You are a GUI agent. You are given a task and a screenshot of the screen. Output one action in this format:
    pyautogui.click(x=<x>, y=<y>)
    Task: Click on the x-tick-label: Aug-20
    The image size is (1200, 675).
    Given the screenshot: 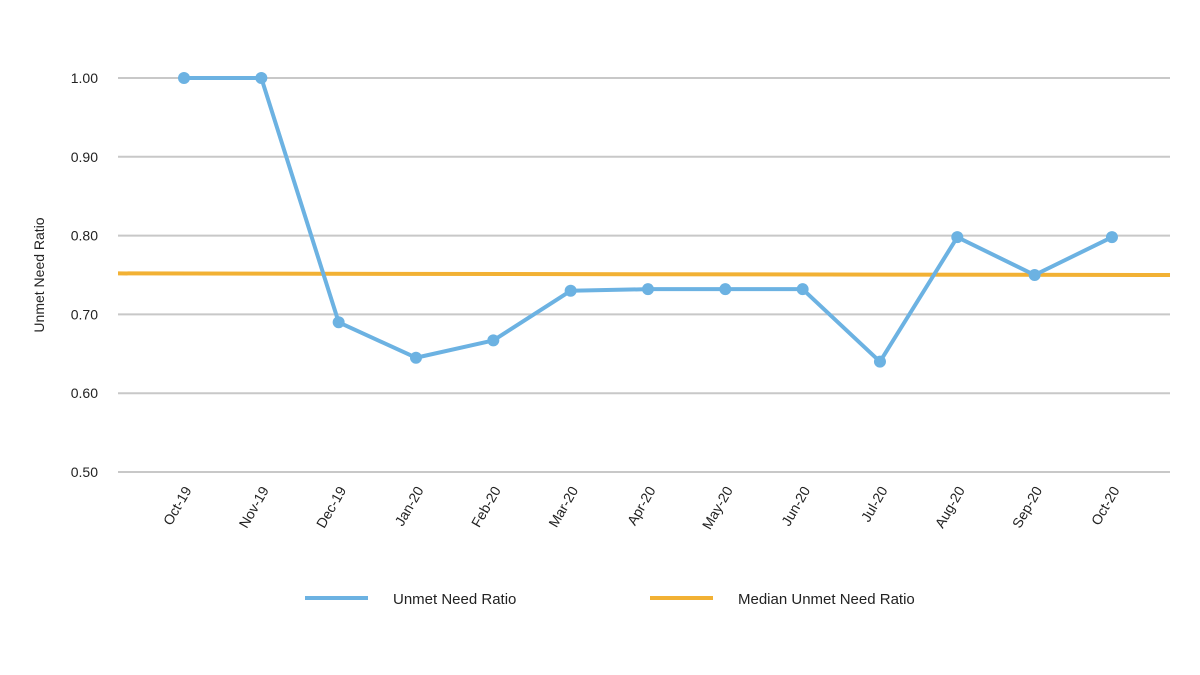 What is the action you would take?
    pyautogui.click(x=949, y=506)
    